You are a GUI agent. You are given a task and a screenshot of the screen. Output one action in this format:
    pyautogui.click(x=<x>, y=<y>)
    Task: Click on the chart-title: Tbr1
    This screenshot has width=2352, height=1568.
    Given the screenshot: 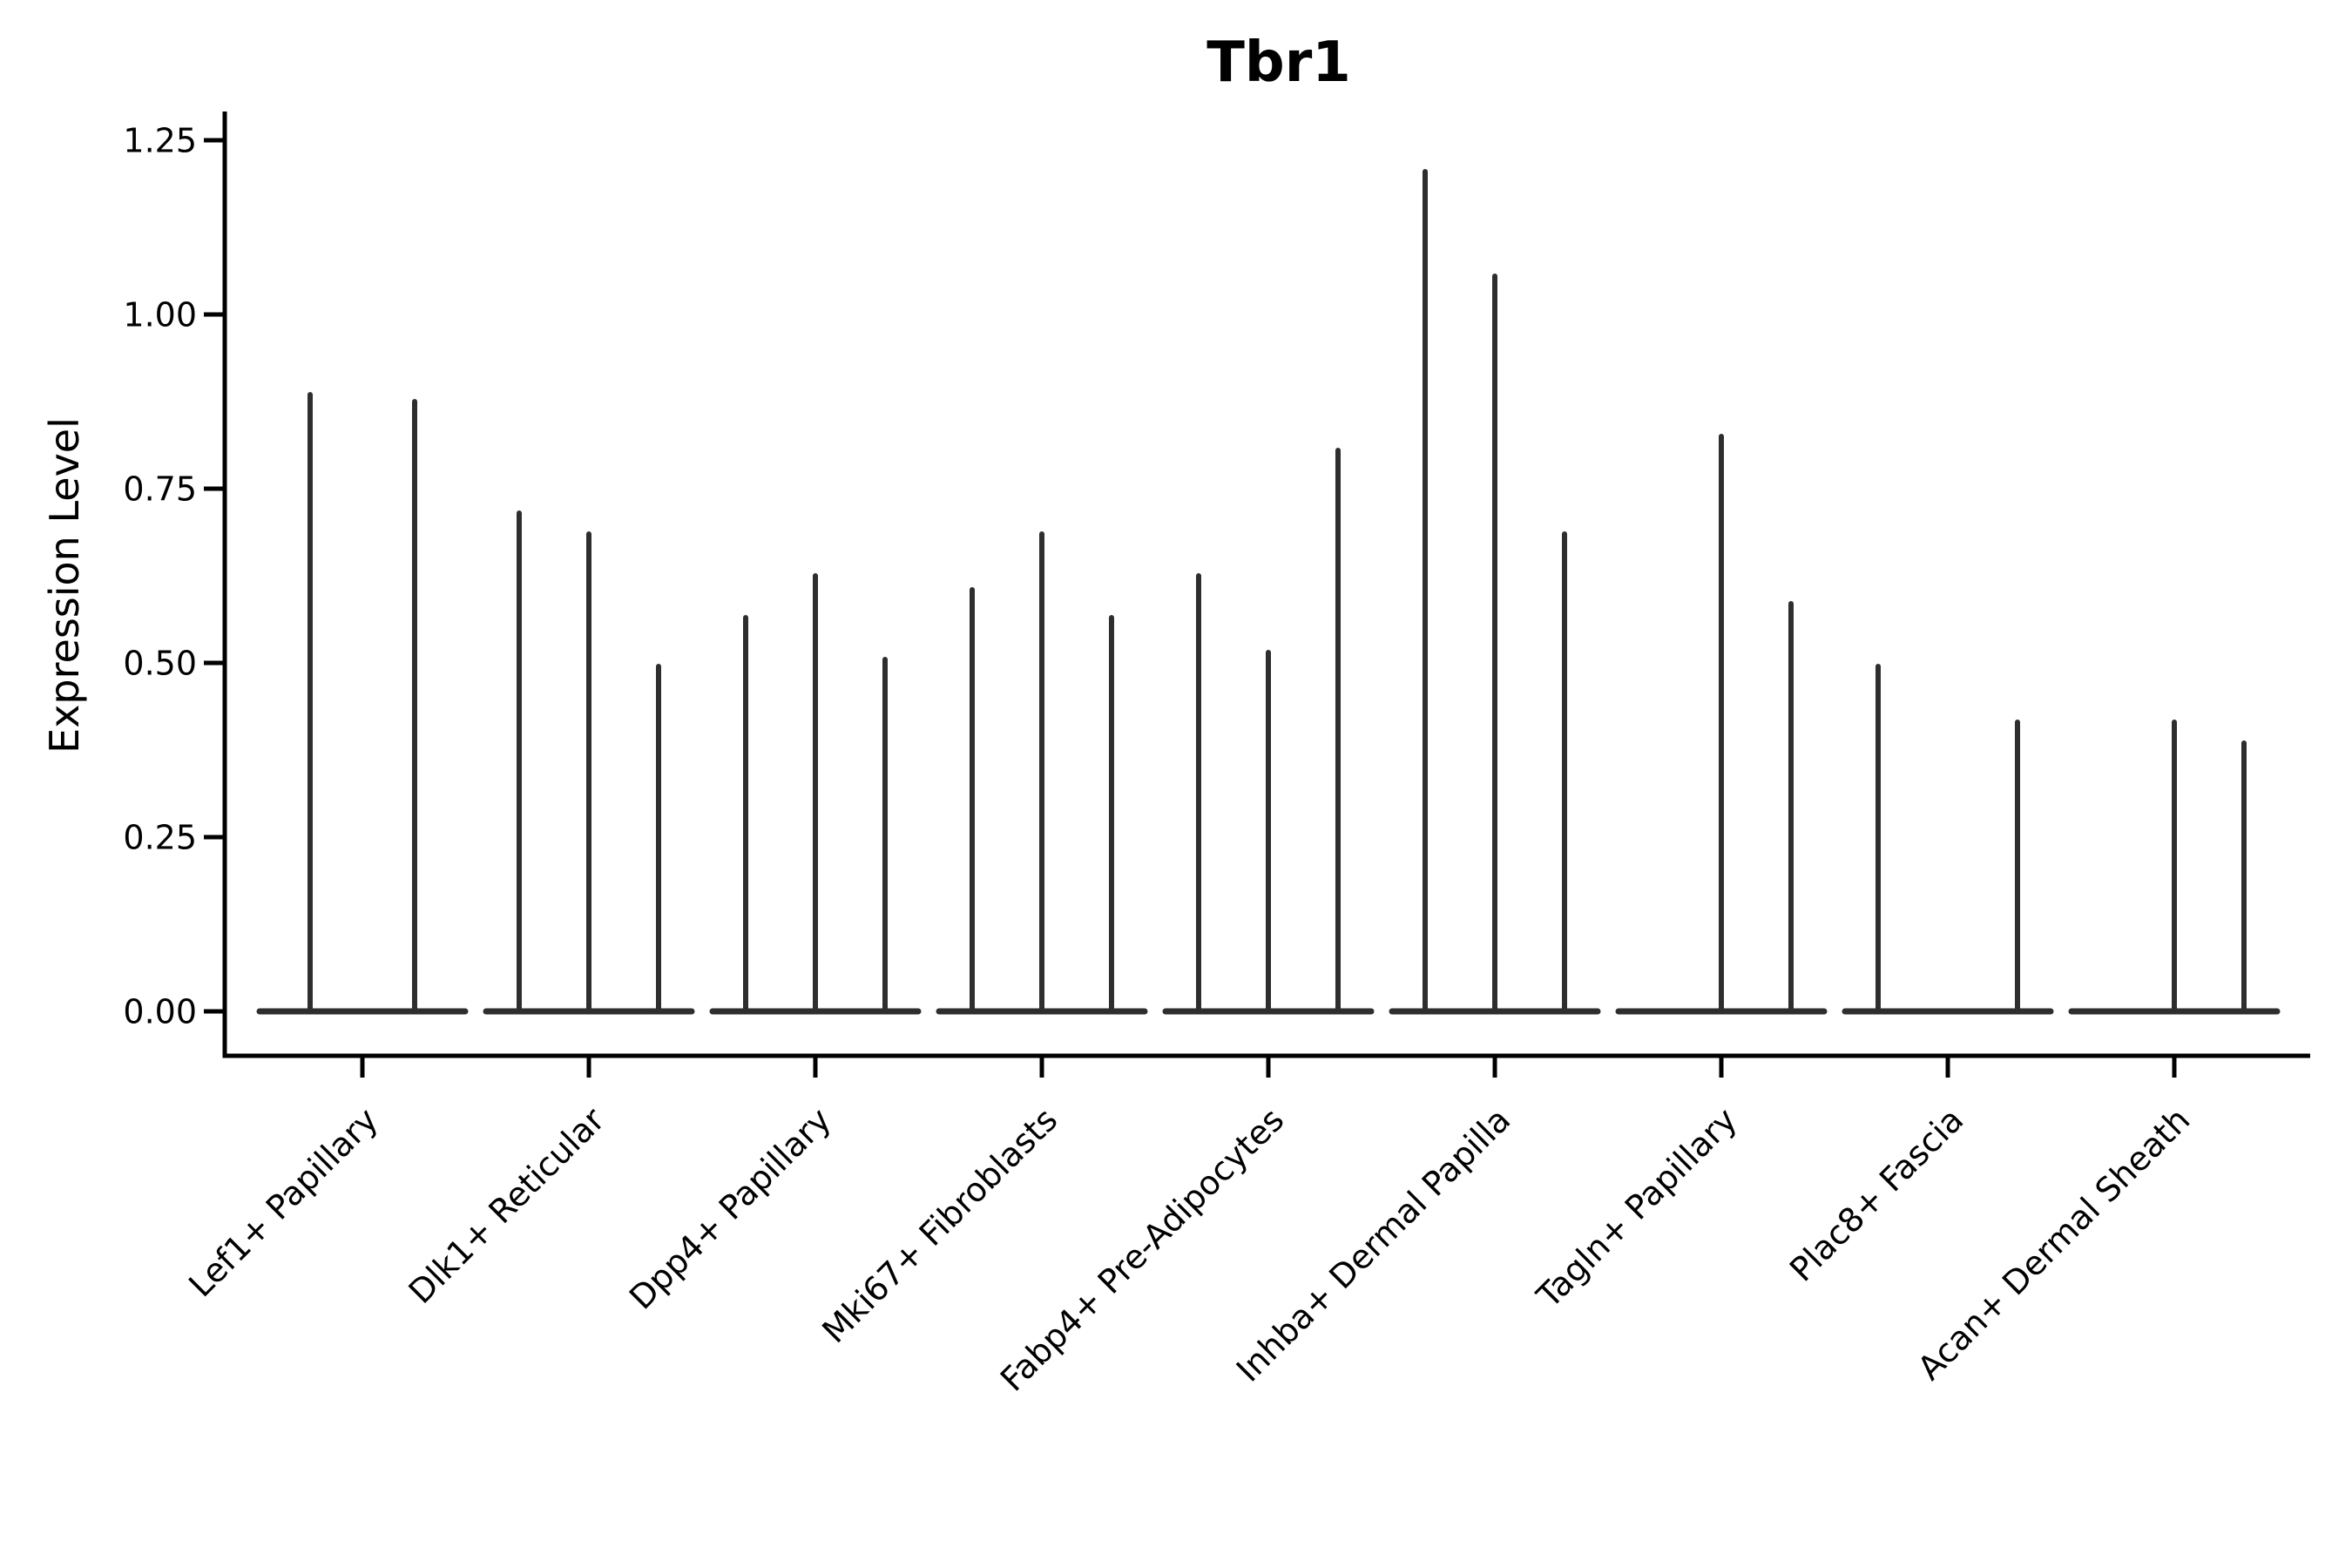 What is the action you would take?
    pyautogui.click(x=1278, y=62)
    